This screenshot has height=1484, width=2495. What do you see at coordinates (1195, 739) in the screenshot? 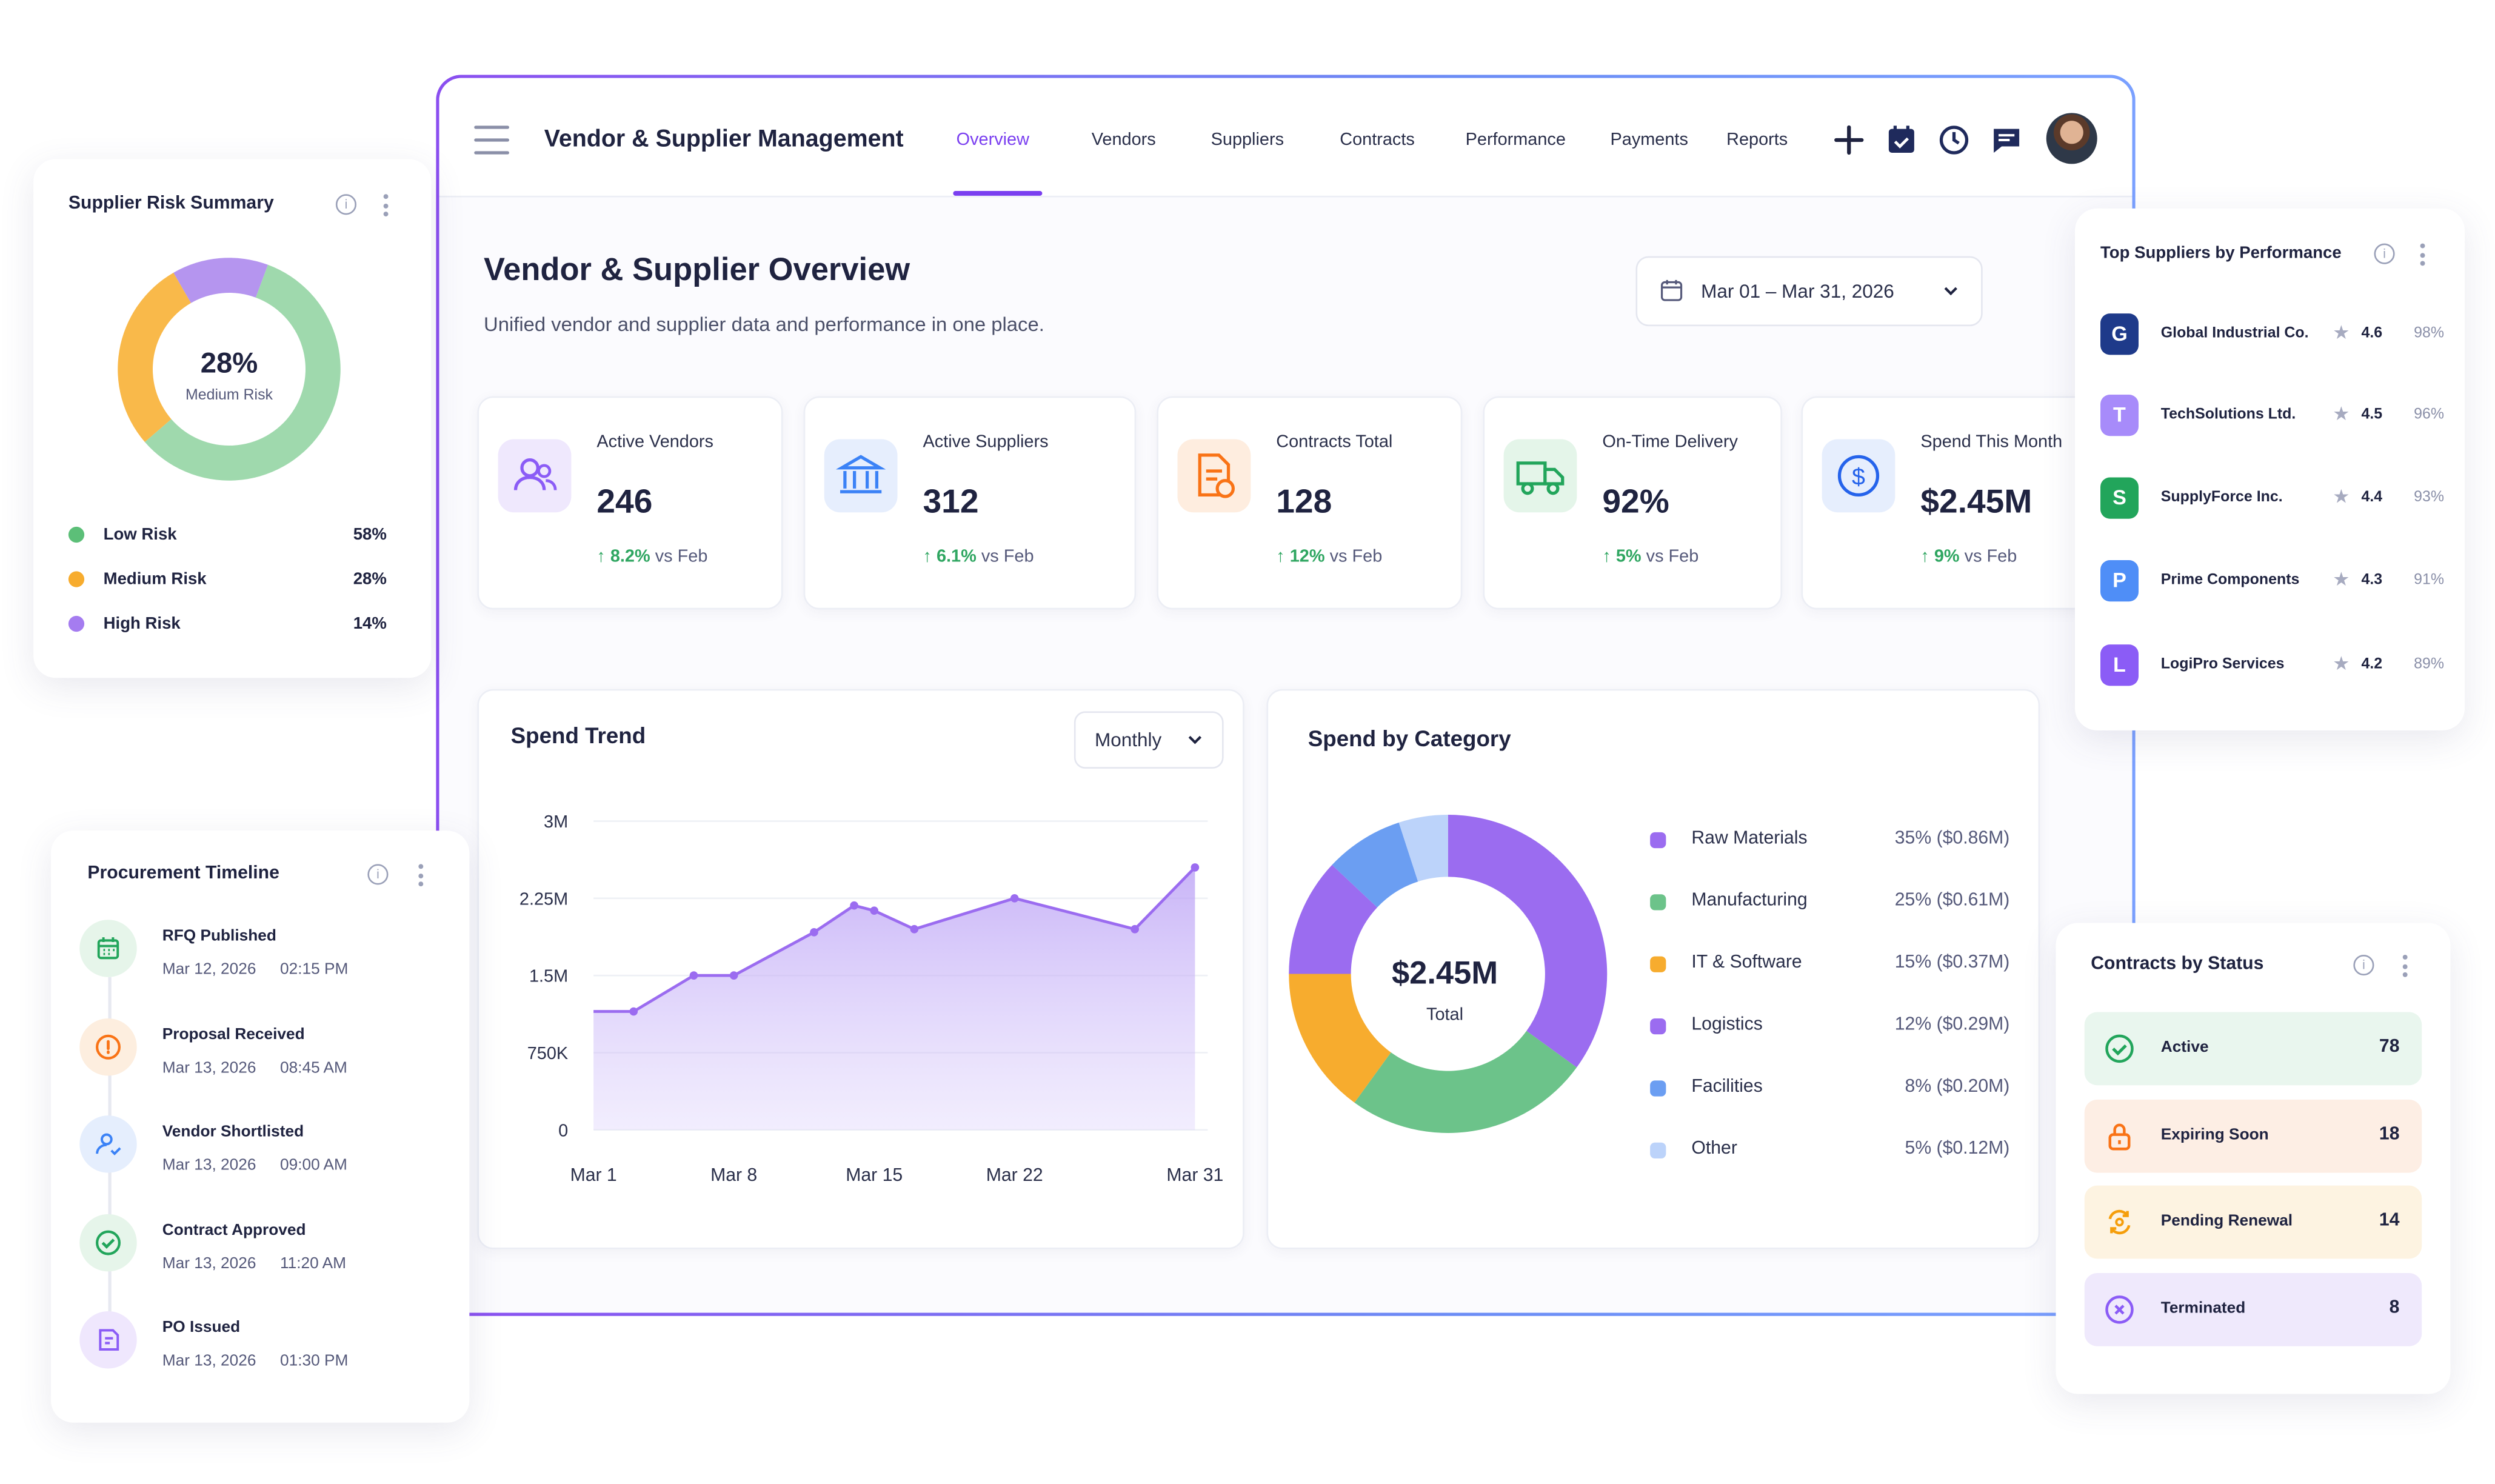
I see `chevron-down-icon` at bounding box center [1195, 739].